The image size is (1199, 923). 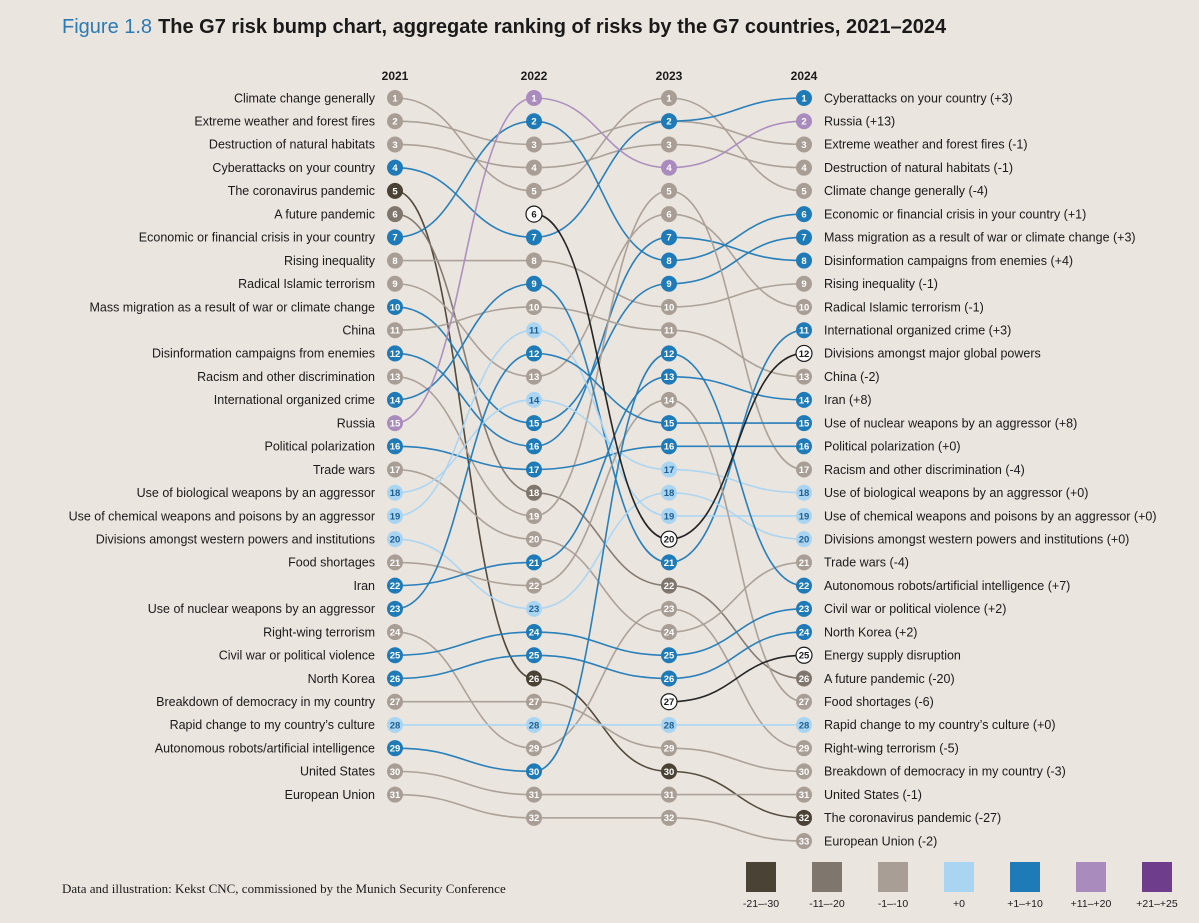 What do you see at coordinates (320, 447) in the screenshot?
I see `left-label: Political polarization` at bounding box center [320, 447].